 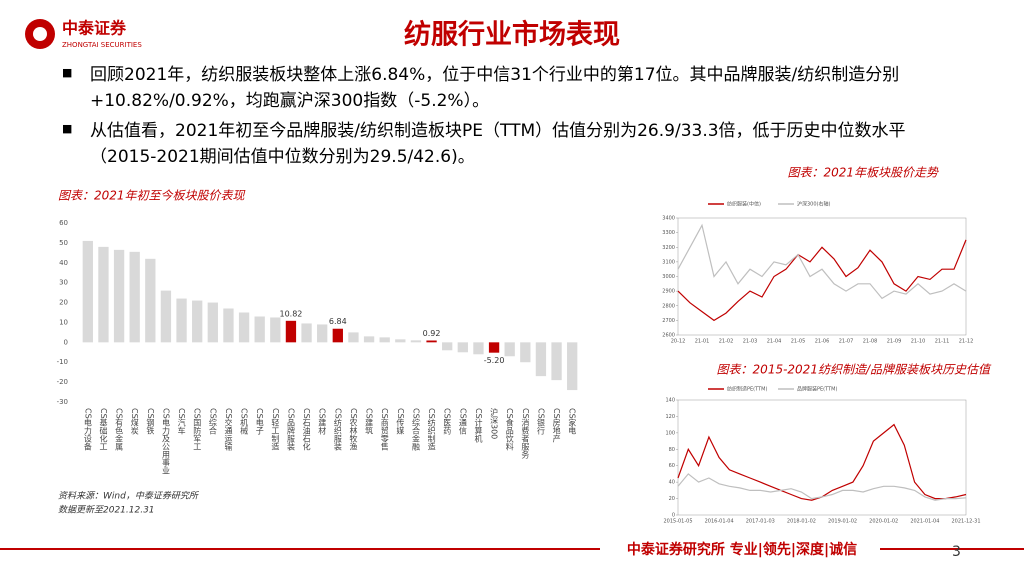 I want to click on y-tick-label: 3200, so click(x=668, y=248).